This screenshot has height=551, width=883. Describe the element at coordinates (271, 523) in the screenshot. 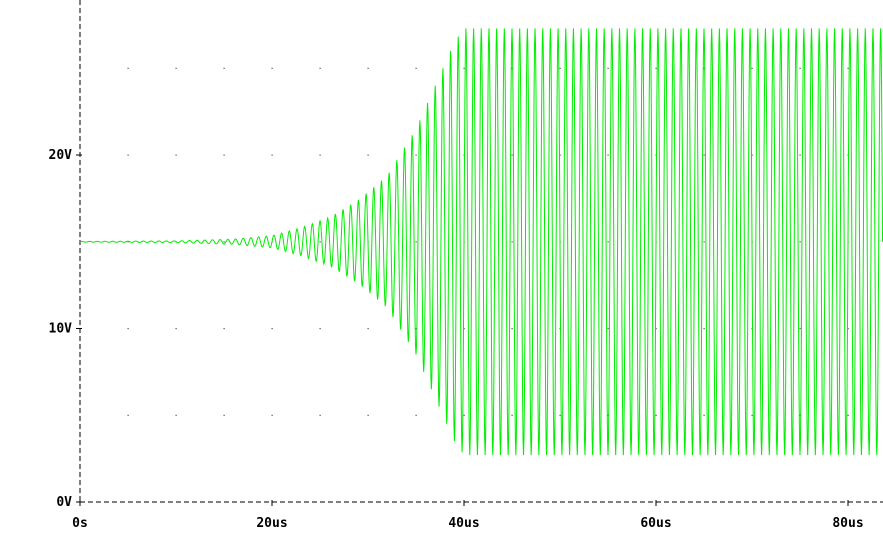

I see `x-tick-label: 20us` at that location.